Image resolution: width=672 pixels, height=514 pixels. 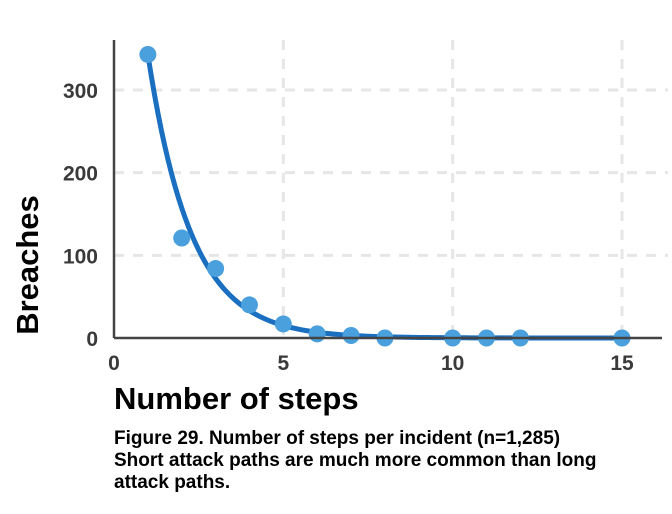 I want to click on y-tick-labels: 0 100 200 300, so click(x=80, y=215).